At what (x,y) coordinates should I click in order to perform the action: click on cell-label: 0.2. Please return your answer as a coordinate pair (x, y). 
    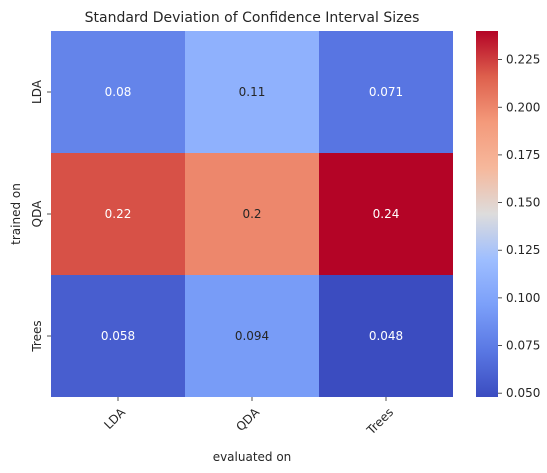
    Looking at the image, I should click on (251, 214).